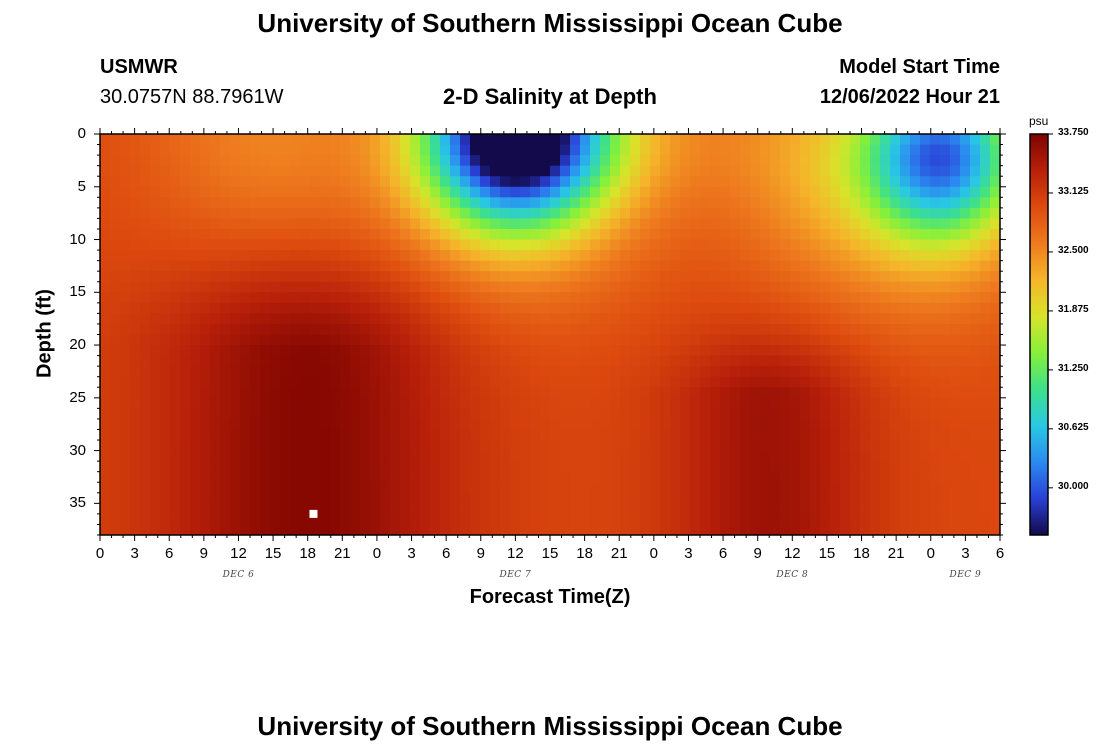  Describe the element at coordinates (1039, 334) in the screenshot. I see `colorbar` at that location.